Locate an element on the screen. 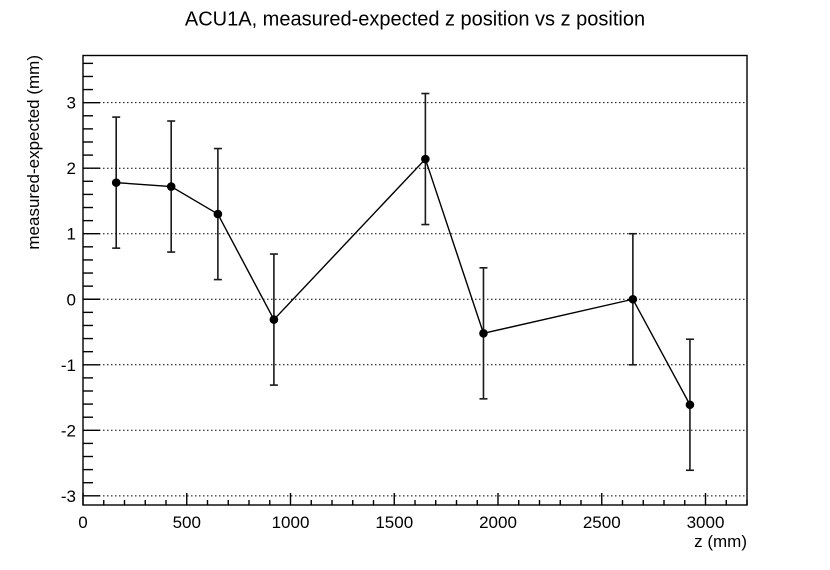  y-tick-label-3: 3 is located at coordinates (71, 103).